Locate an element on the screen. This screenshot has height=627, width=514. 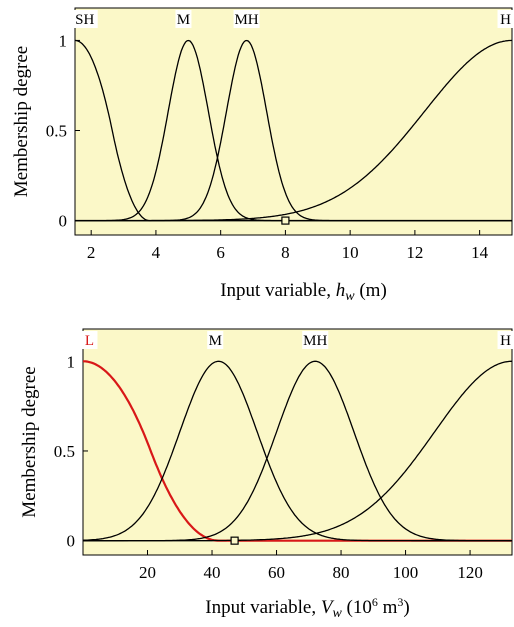
x-tick-label: 8 is located at coordinates (285, 252).